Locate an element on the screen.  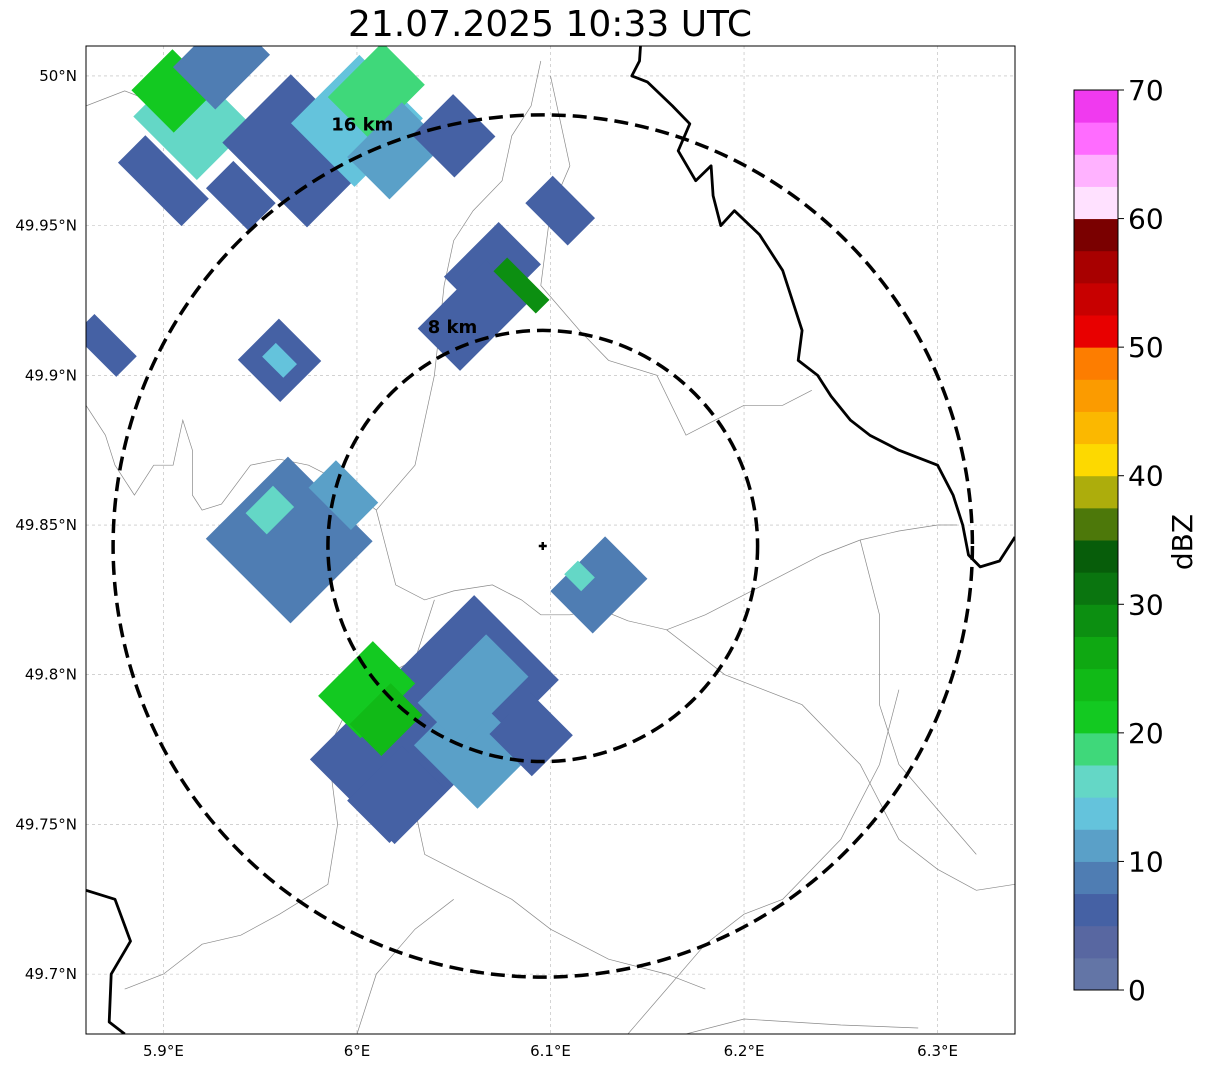
colorbar-frame is located at coordinates (1096, 540).